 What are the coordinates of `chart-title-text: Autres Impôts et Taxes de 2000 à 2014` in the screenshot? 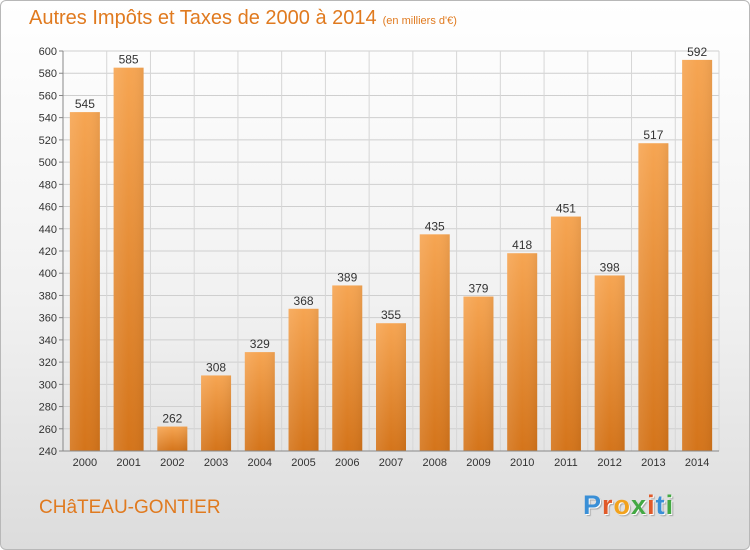 It's located at (203, 18).